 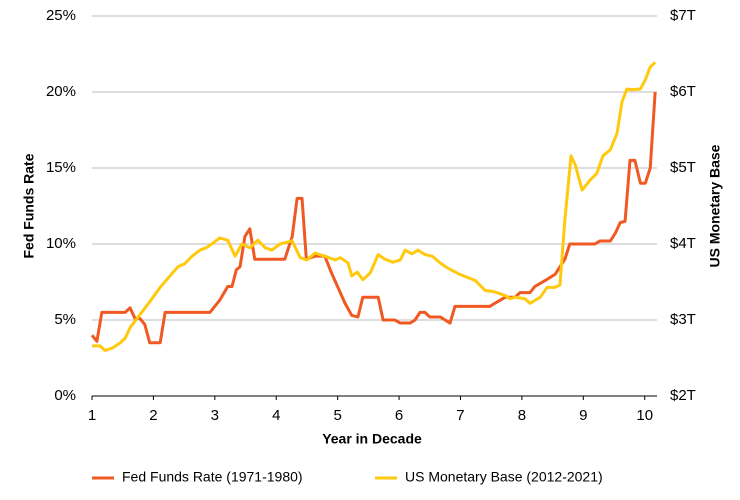 What do you see at coordinates (65, 395) in the screenshot?
I see `y-tick-label: 0%` at bounding box center [65, 395].